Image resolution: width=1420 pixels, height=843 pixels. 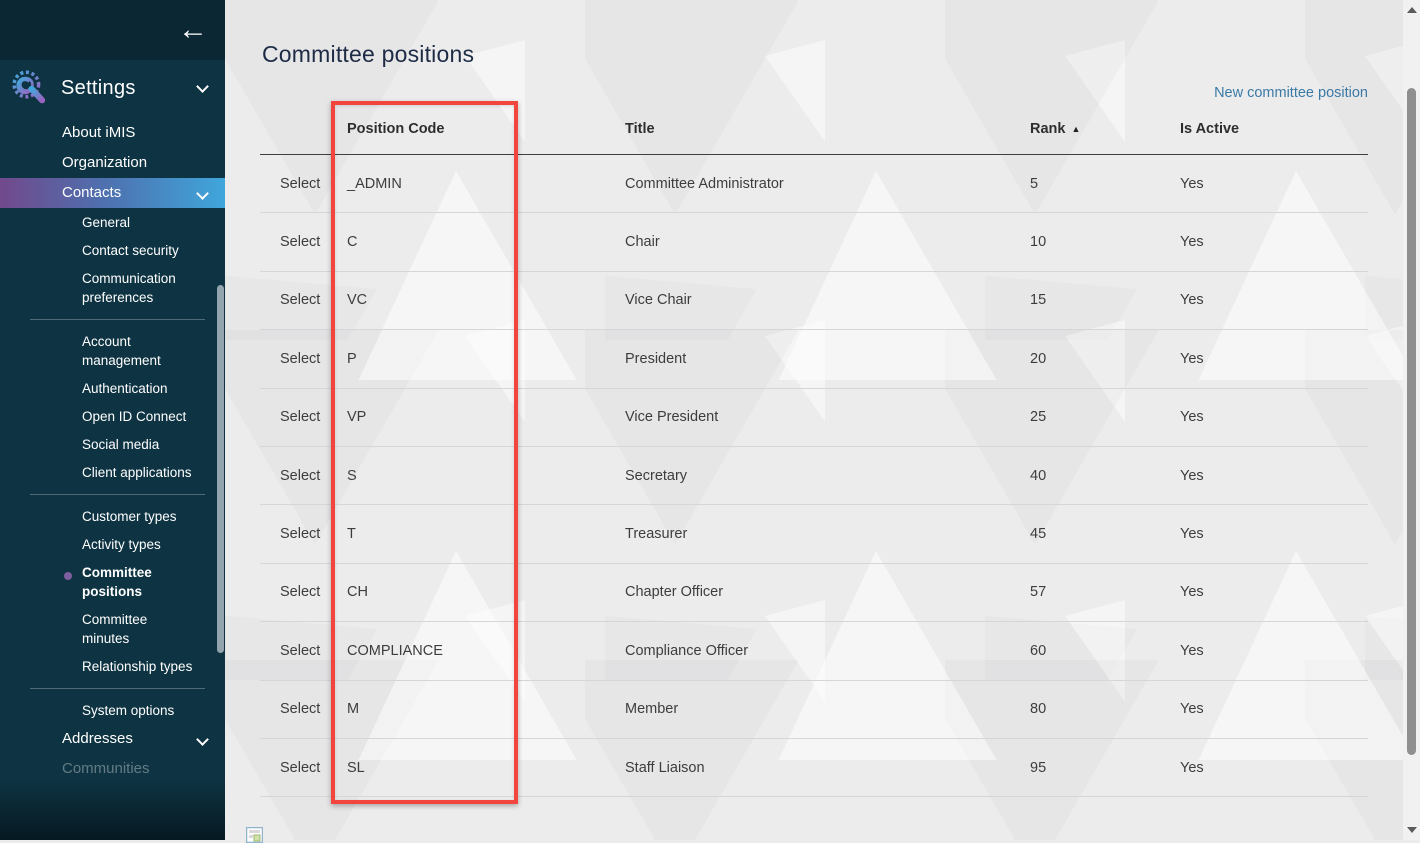 I want to click on sidebar-item-system-options: System options, so click(x=128, y=710).